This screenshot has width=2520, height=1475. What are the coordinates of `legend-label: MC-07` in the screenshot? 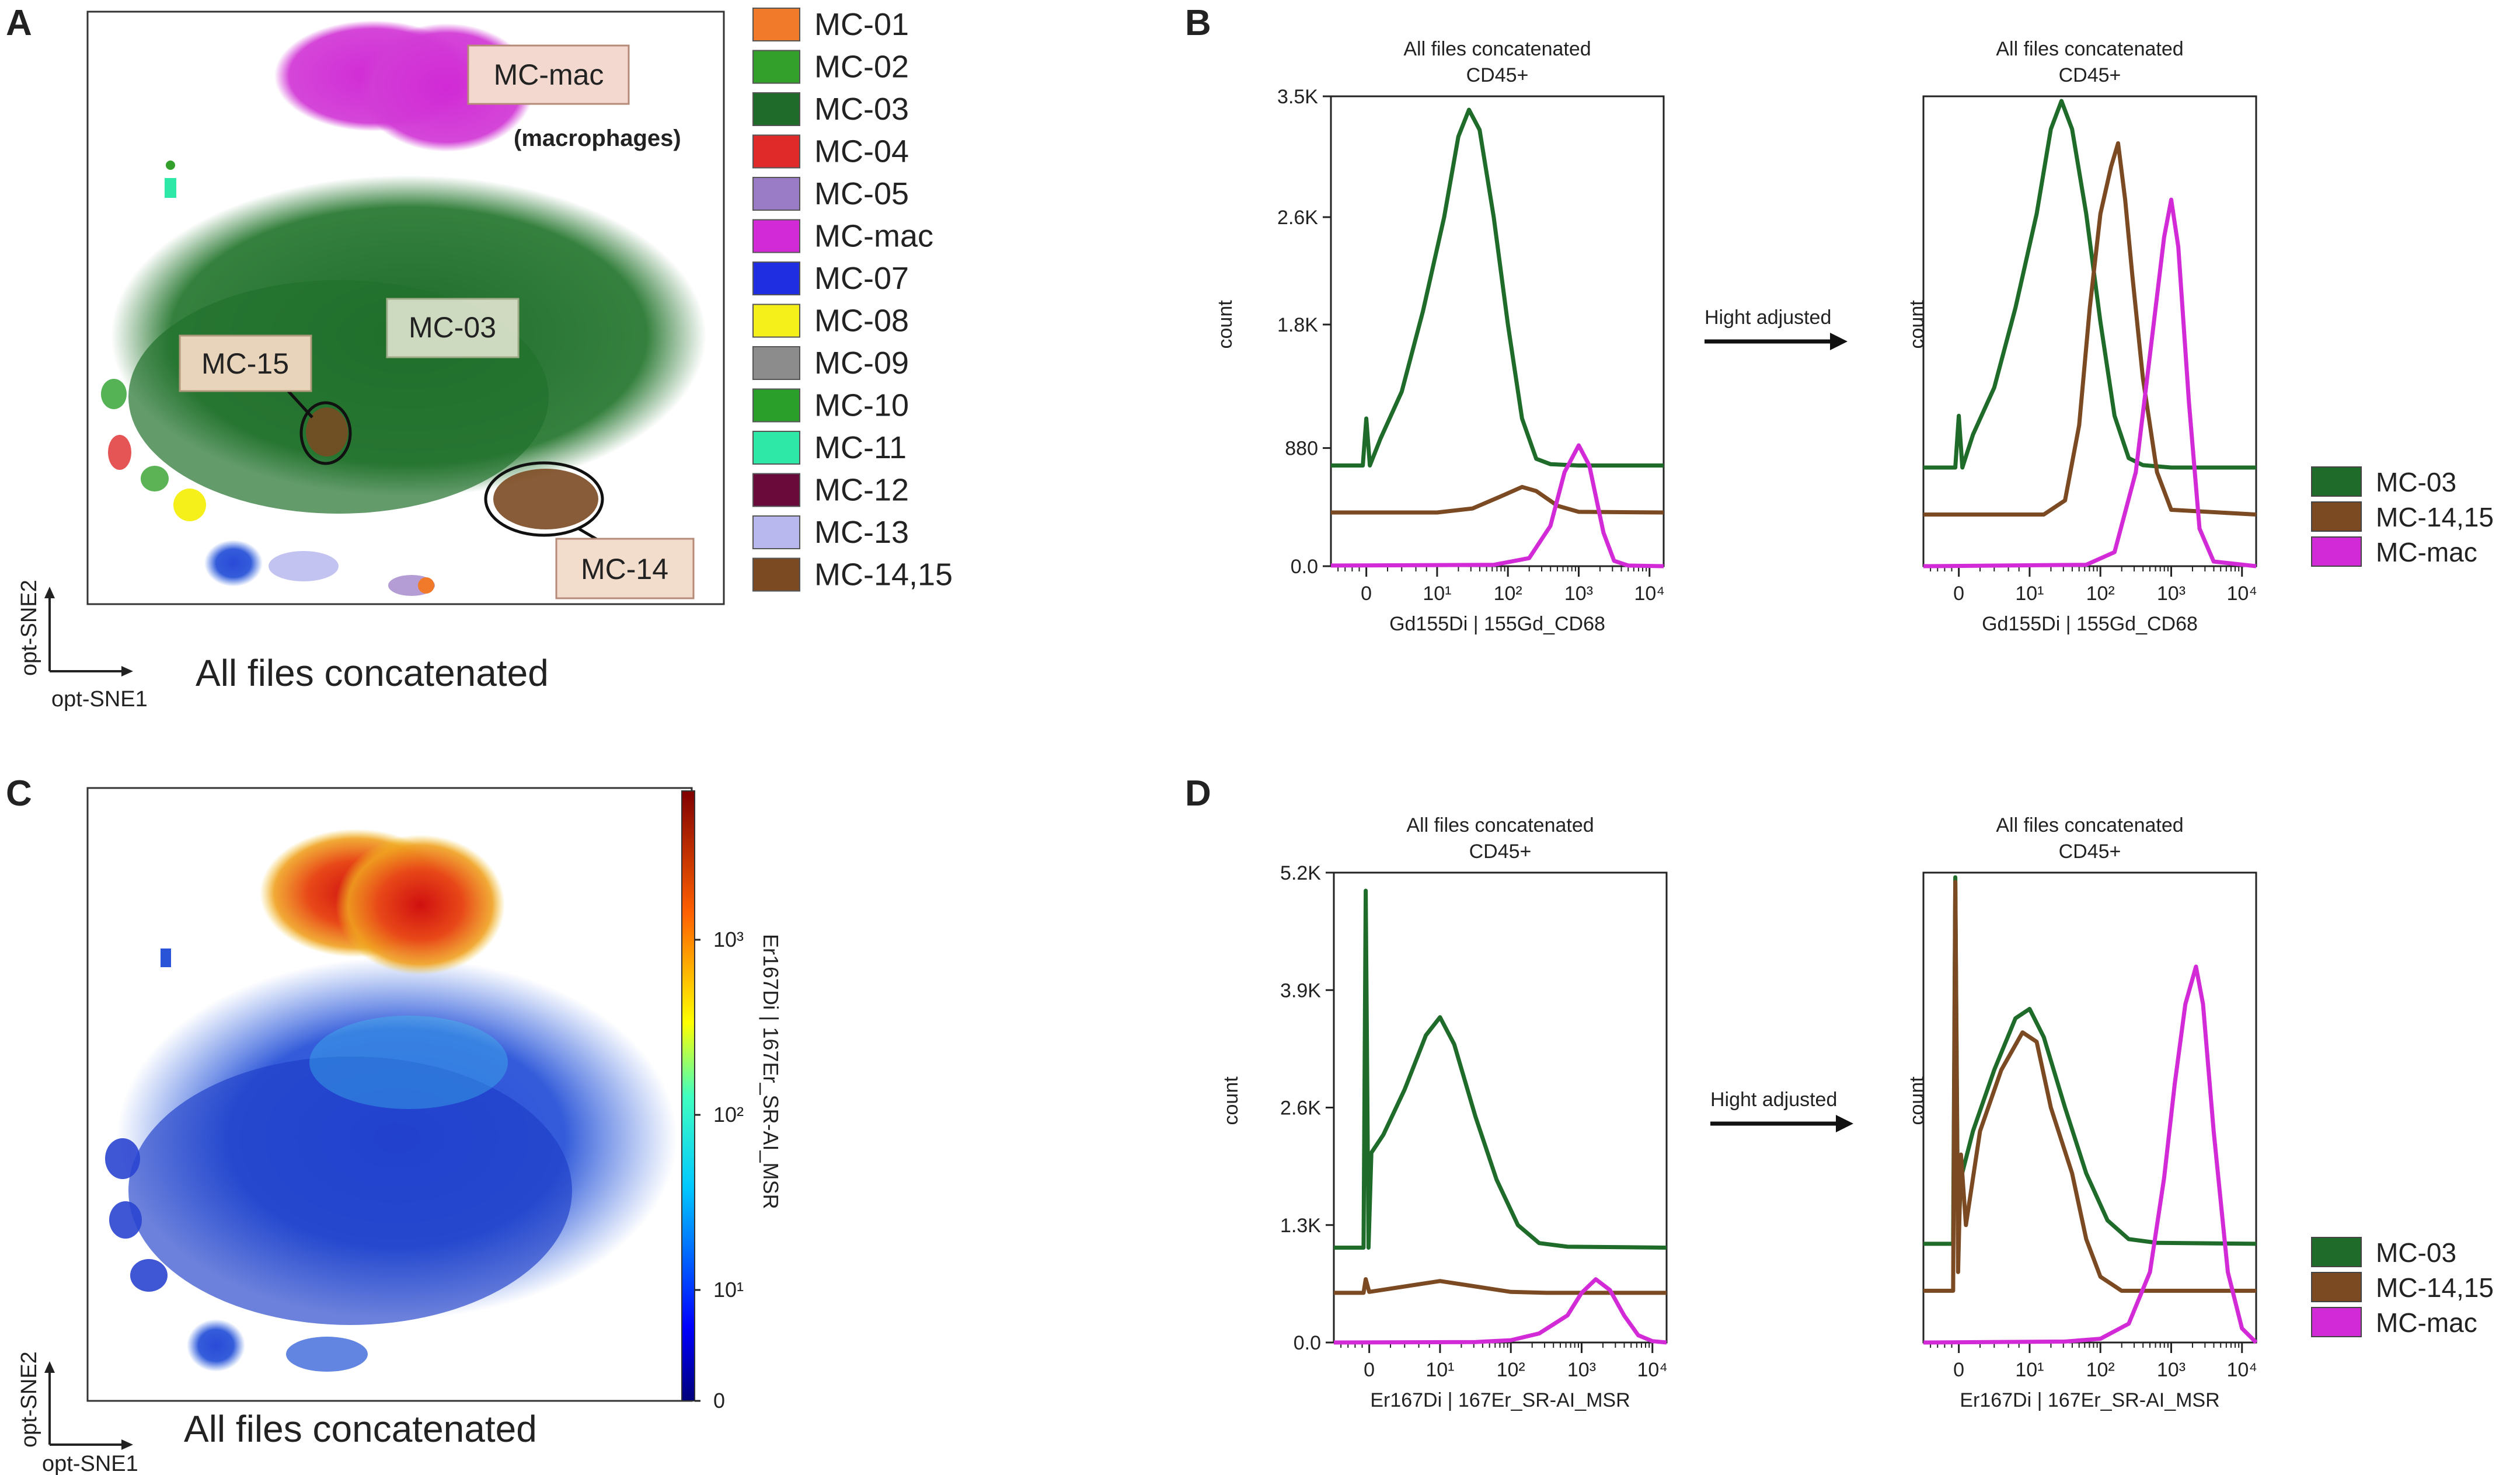 It's located at (861, 278).